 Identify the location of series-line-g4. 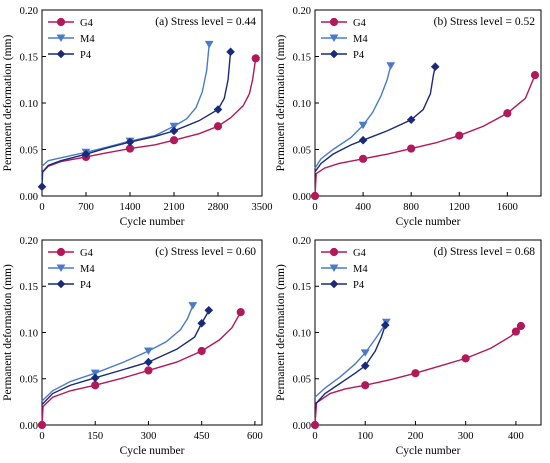
(425, 135).